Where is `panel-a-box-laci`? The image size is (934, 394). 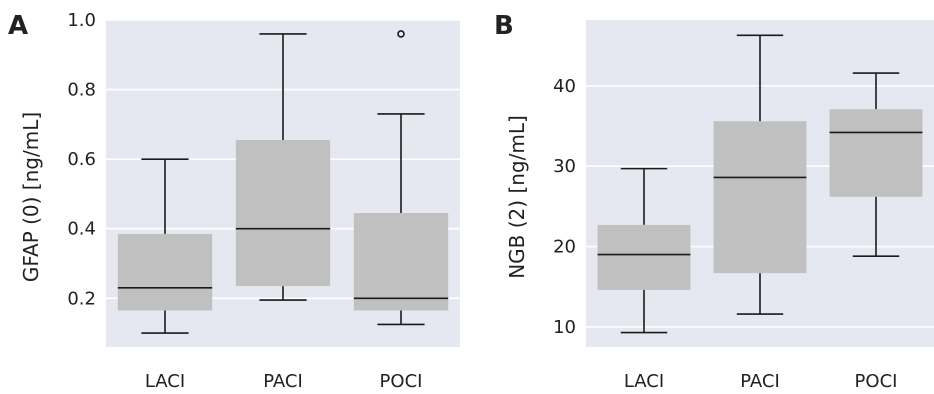
panel-a-box-laci is located at coordinates (165, 246).